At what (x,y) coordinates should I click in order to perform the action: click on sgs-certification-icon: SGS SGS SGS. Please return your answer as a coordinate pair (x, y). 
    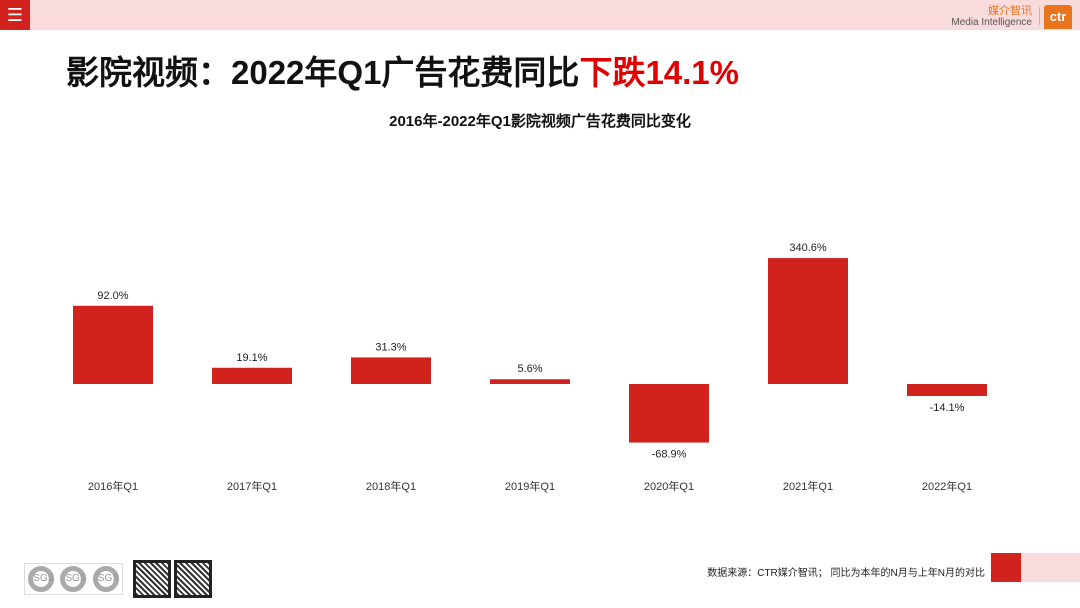
    Looking at the image, I should click on (73, 579).